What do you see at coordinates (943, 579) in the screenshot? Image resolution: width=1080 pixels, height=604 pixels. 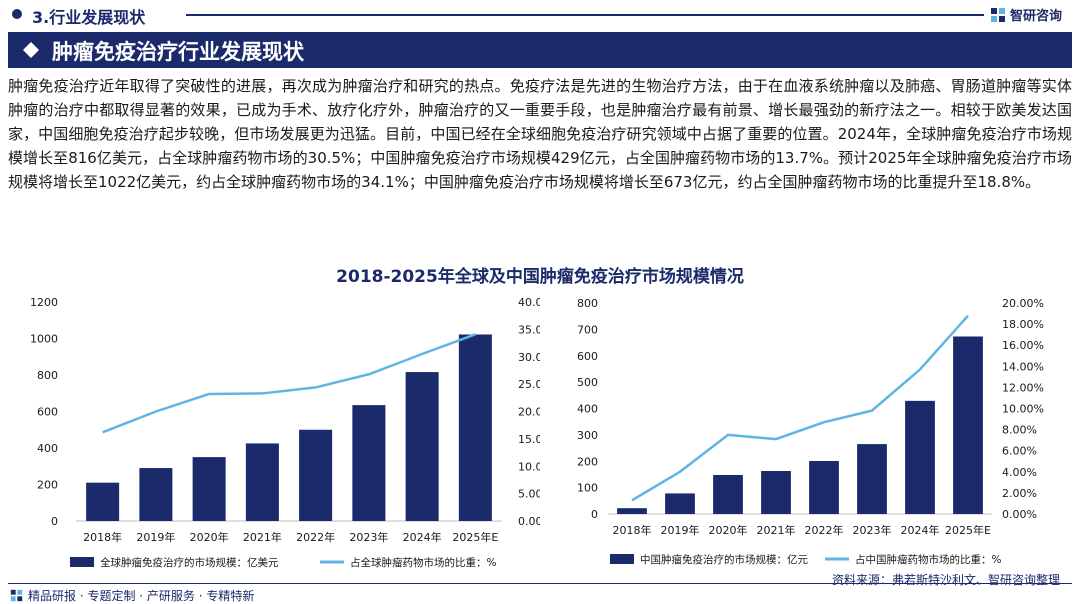 I see `source-note: 资料来源：弗若斯特沙利文、智研咨询整理` at bounding box center [943, 579].